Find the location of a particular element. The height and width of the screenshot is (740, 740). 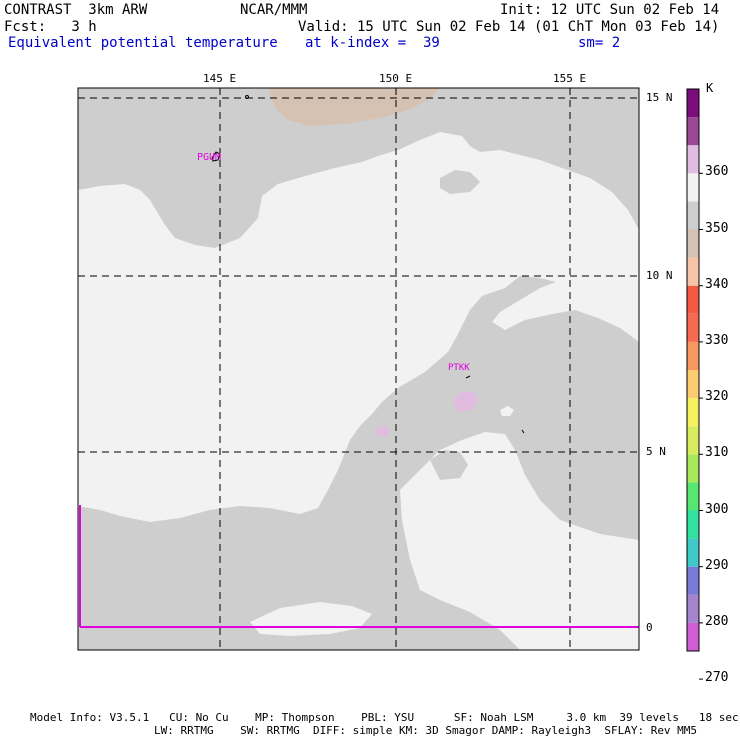

colorbar-tick-label: 320 is located at coordinates (717, 397).